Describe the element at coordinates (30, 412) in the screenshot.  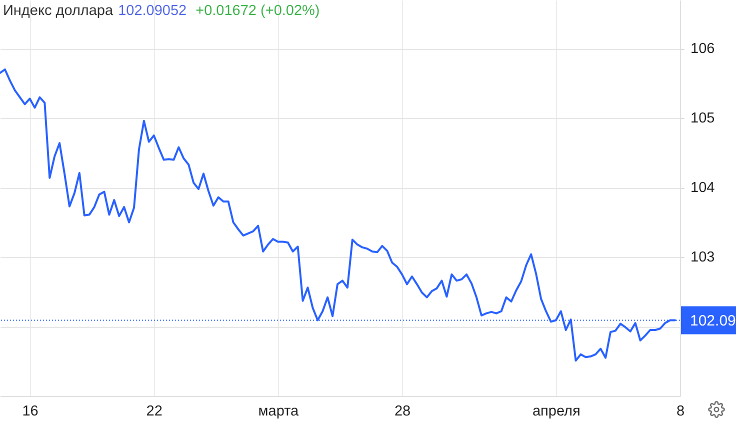
I see `x-tick-label: 16` at that location.